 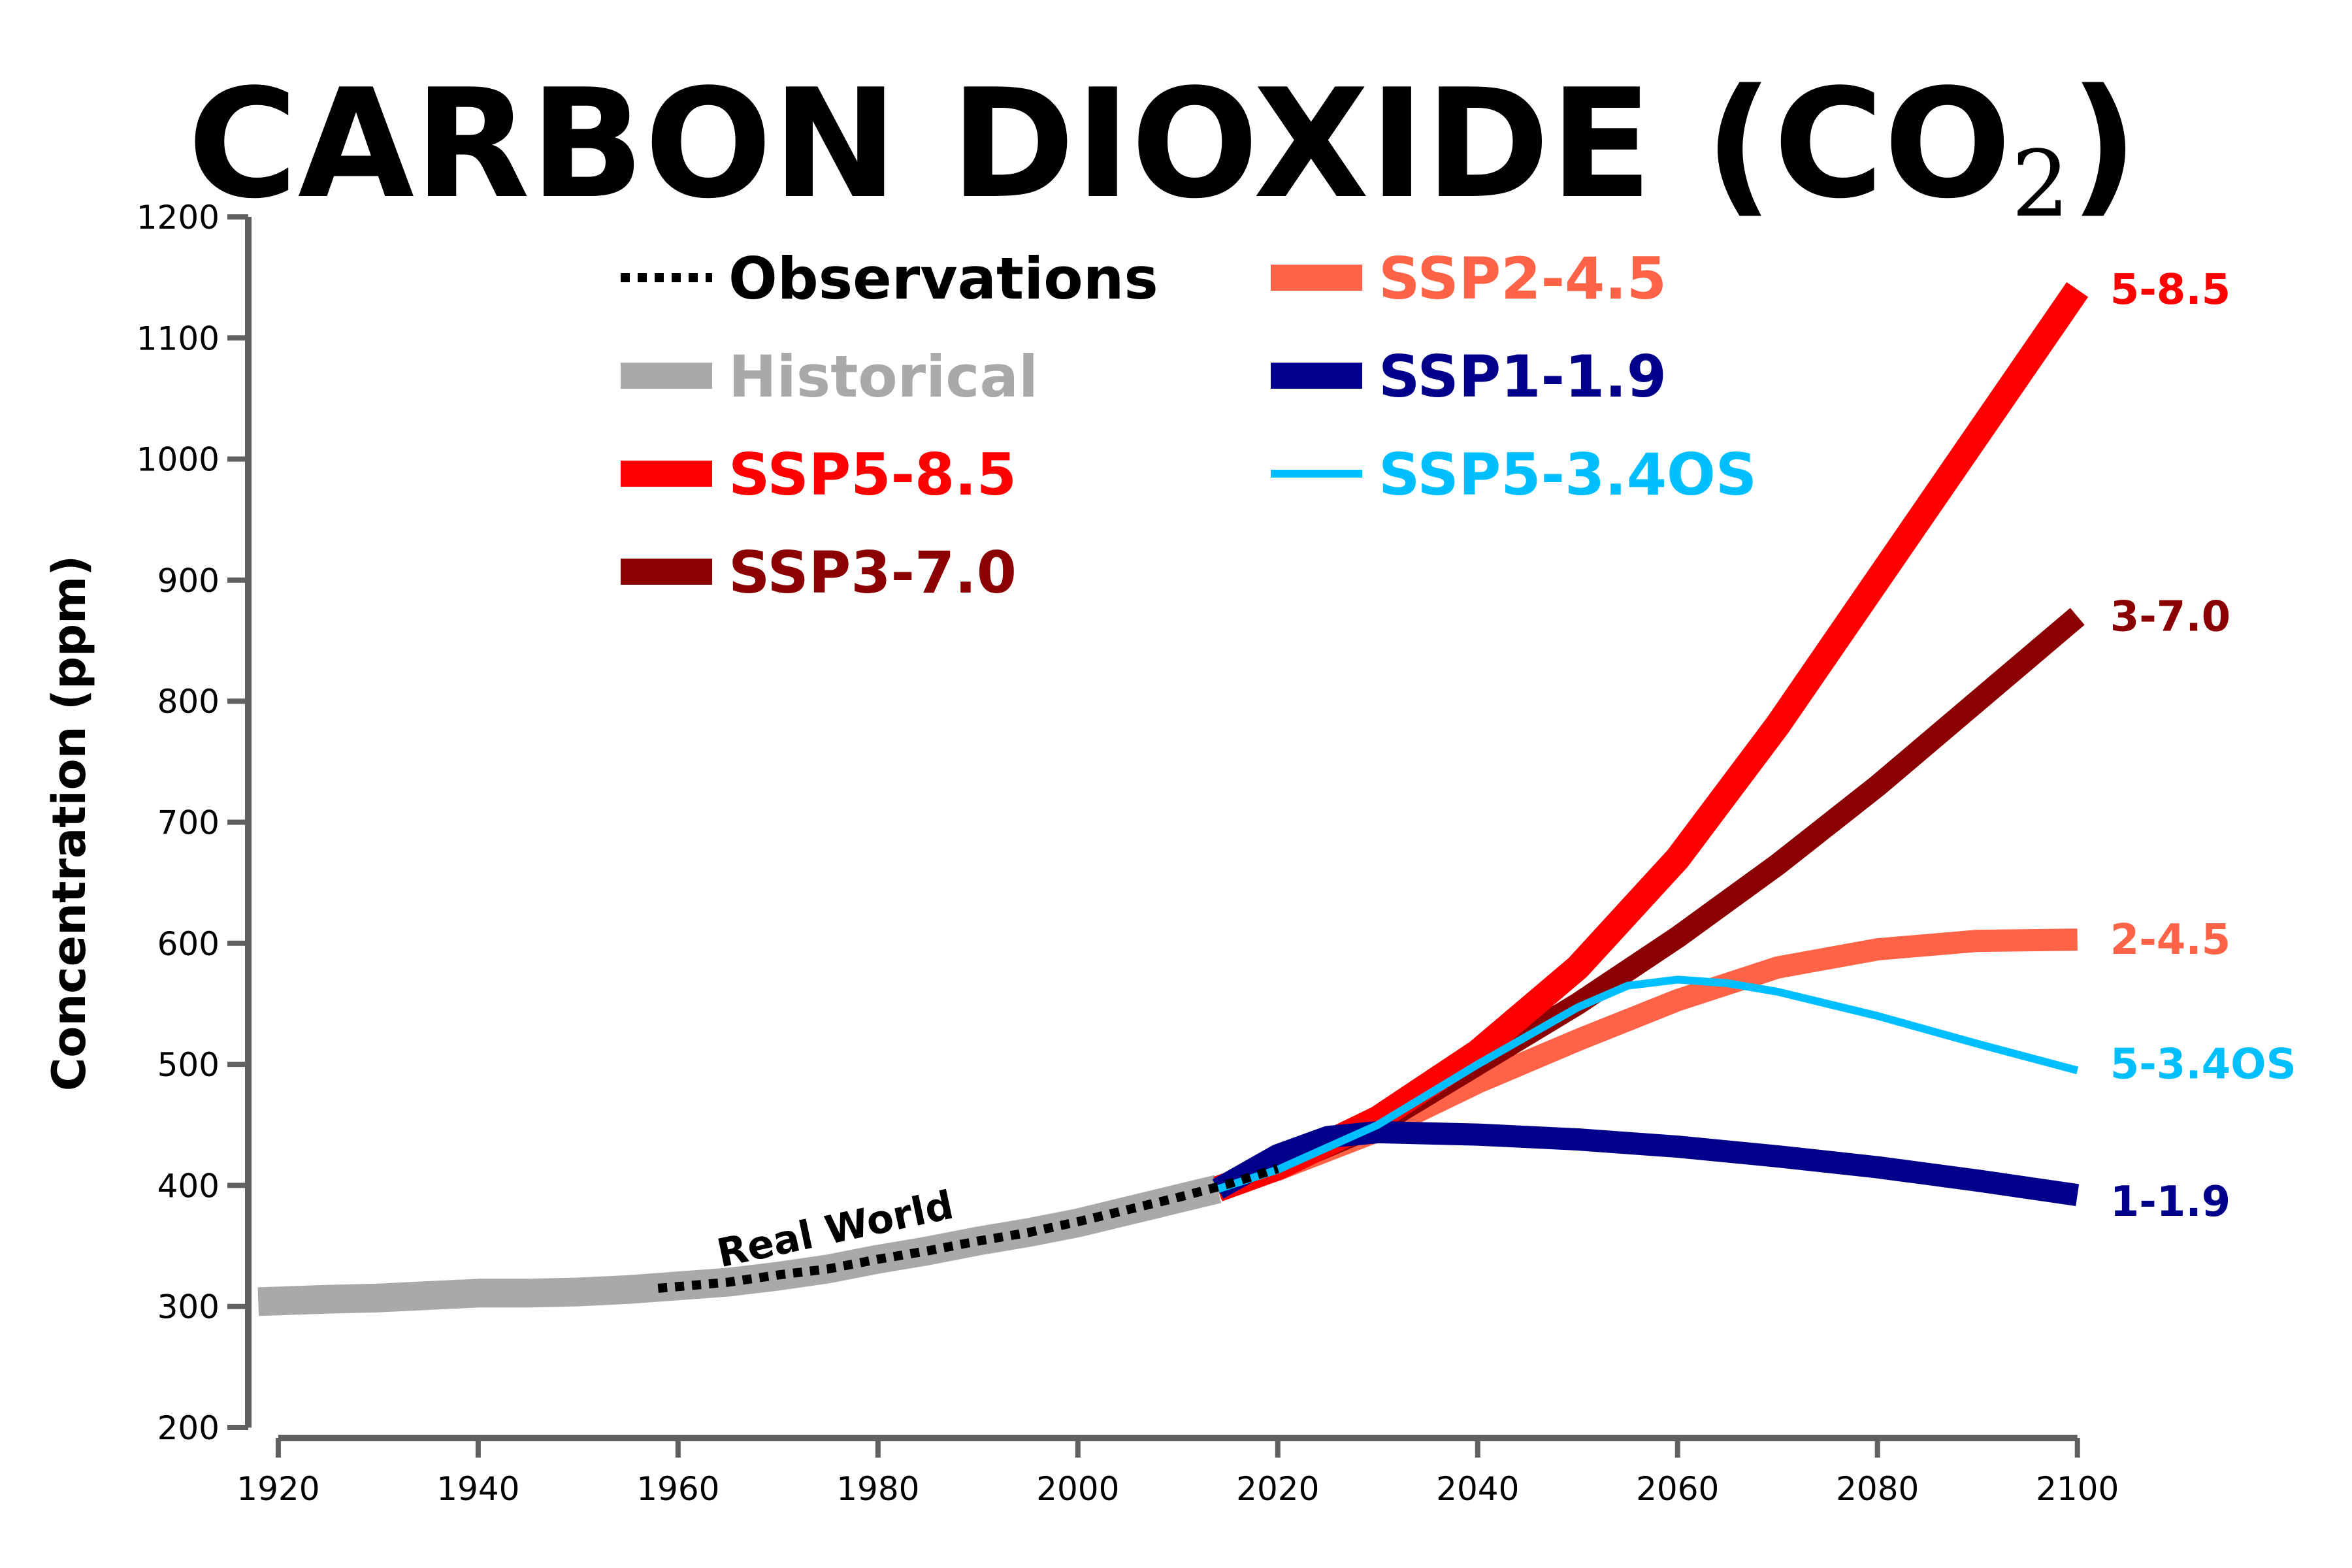 What do you see at coordinates (278, 1489) in the screenshot?
I see `x-tick-label: 1920` at bounding box center [278, 1489].